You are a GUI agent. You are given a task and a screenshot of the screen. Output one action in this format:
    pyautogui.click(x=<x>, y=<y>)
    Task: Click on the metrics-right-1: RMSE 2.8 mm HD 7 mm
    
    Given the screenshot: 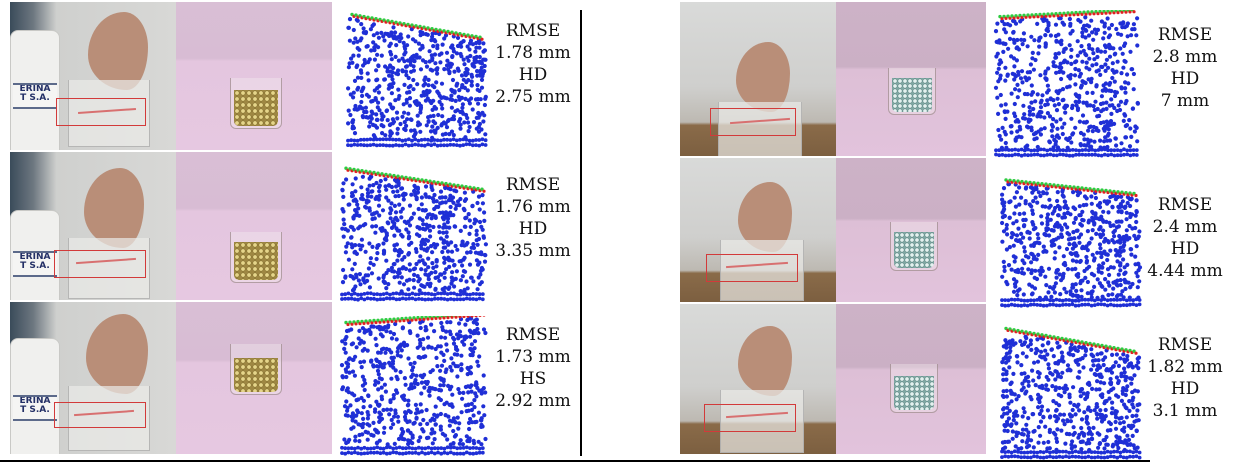 What is the action you would take?
    pyautogui.click(x=1185, y=68)
    